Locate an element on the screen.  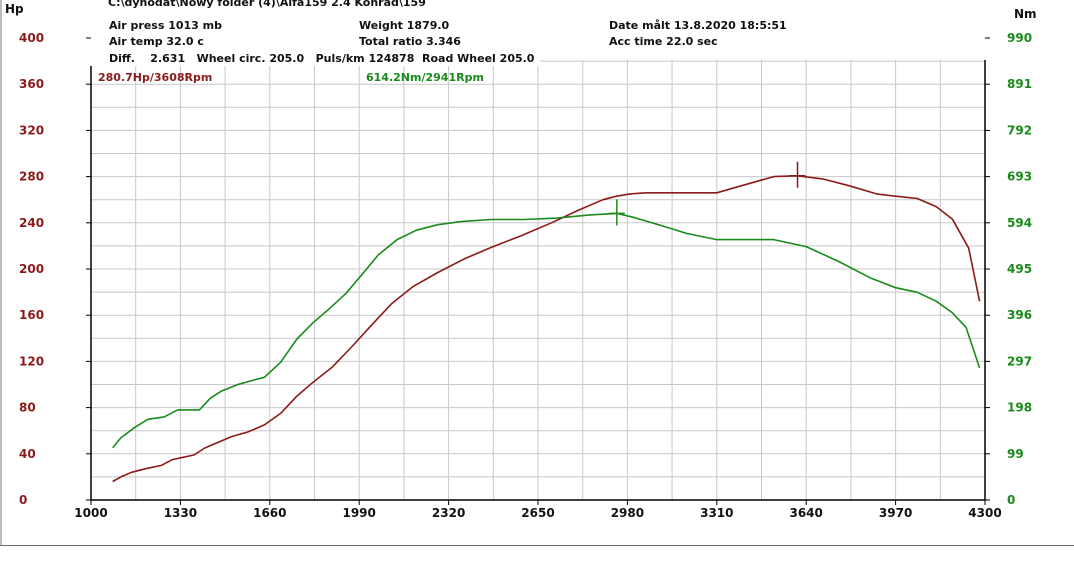
left-tick-label: 160 is located at coordinates (31, 315).